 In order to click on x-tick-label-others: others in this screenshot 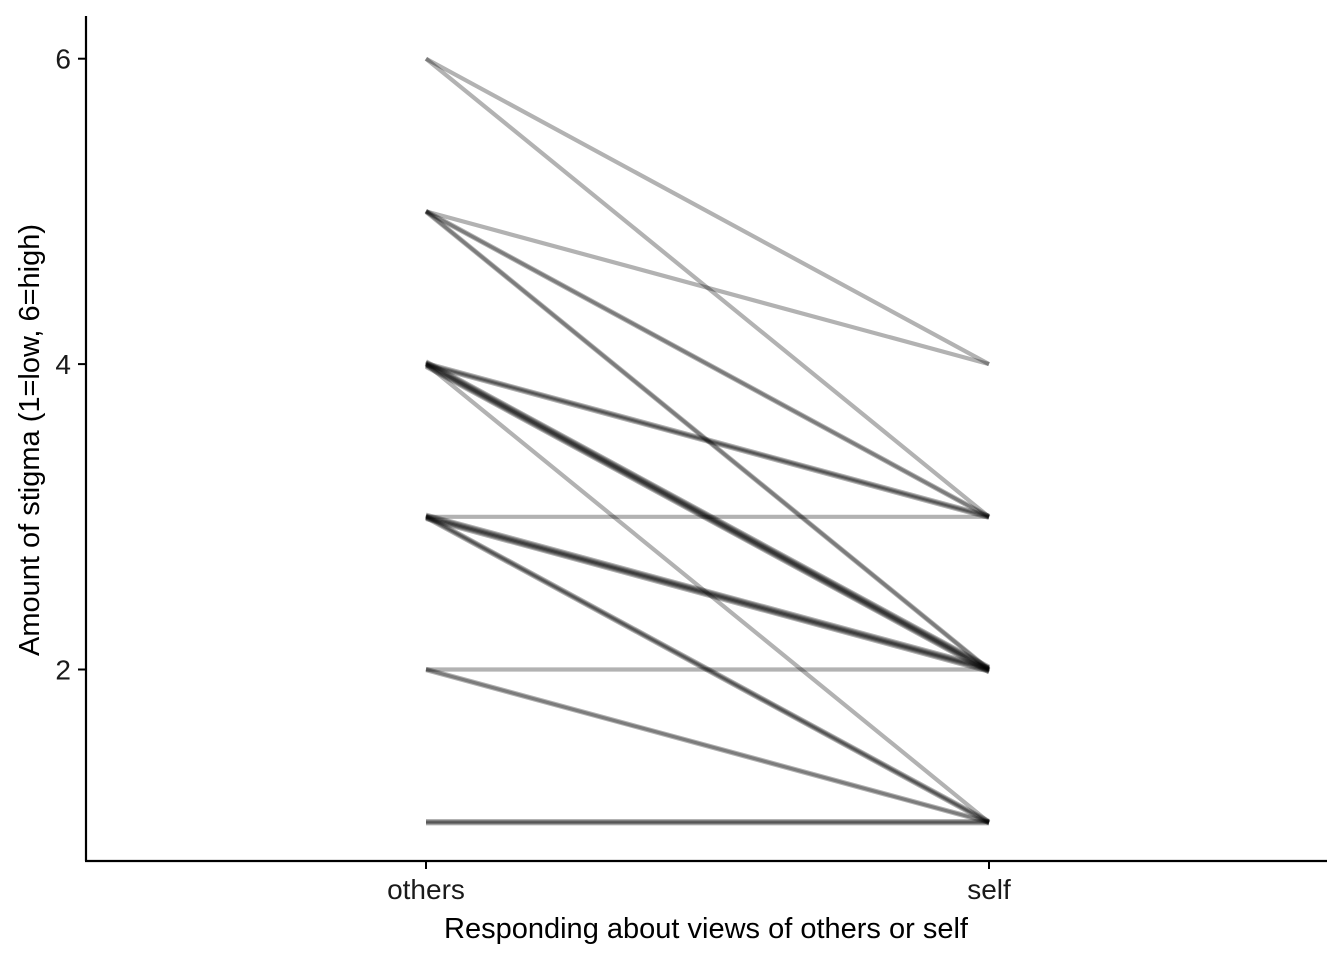, I will do `click(426, 889)`.